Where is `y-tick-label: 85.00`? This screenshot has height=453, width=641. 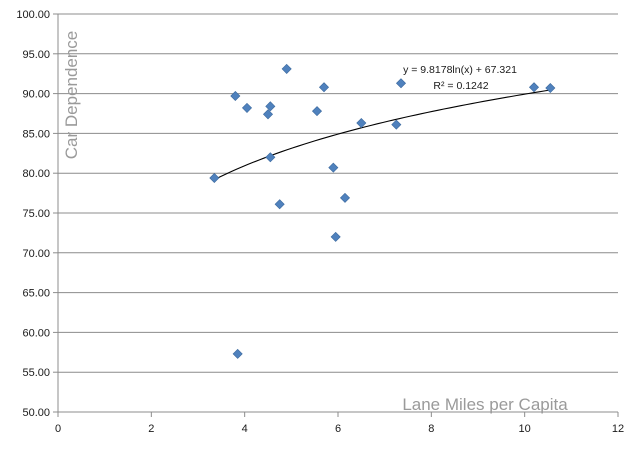 y-tick-label: 85.00 is located at coordinates (36, 134).